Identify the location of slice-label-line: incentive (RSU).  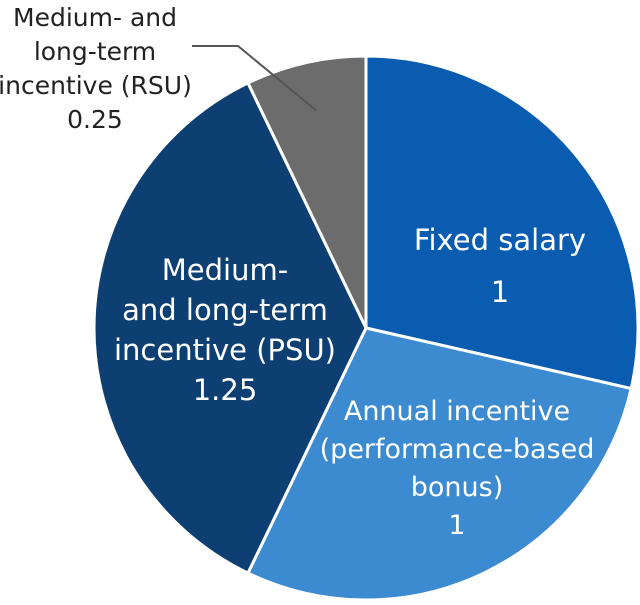
(96, 85).